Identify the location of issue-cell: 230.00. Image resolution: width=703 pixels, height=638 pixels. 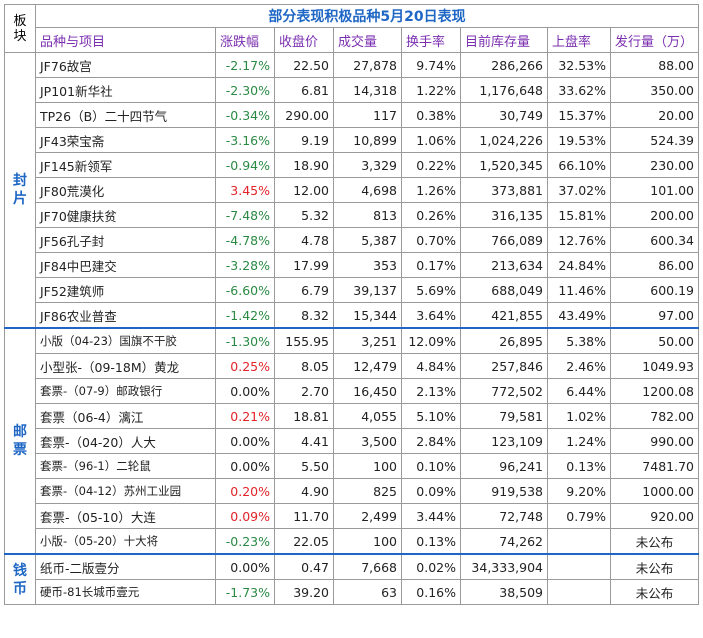
(654, 165).